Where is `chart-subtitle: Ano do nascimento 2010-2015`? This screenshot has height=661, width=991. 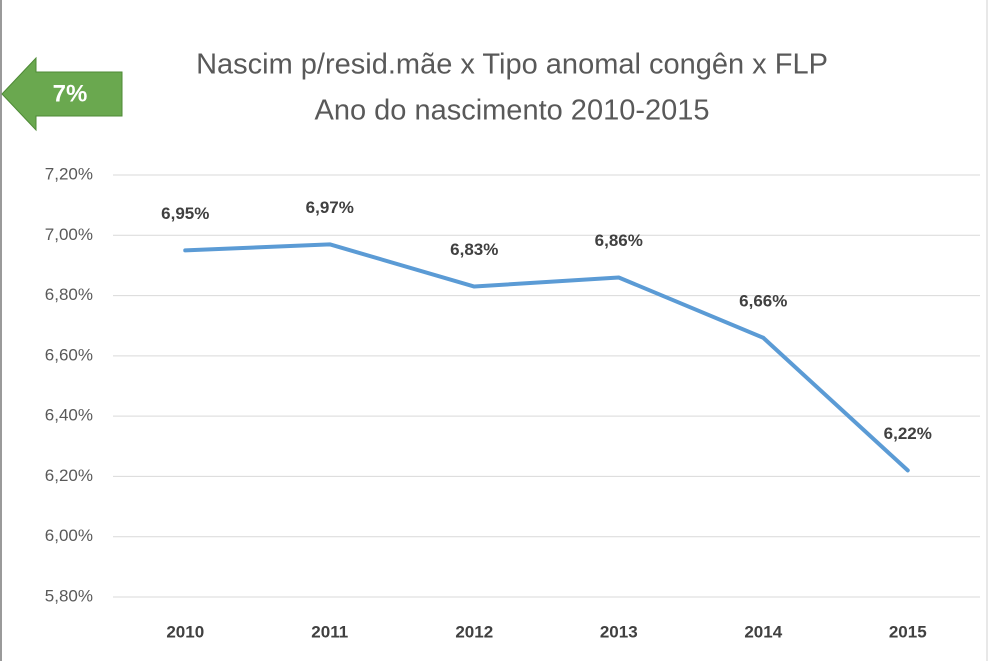
chart-subtitle: Ano do nascimento 2010-2015 is located at coordinates (511, 111).